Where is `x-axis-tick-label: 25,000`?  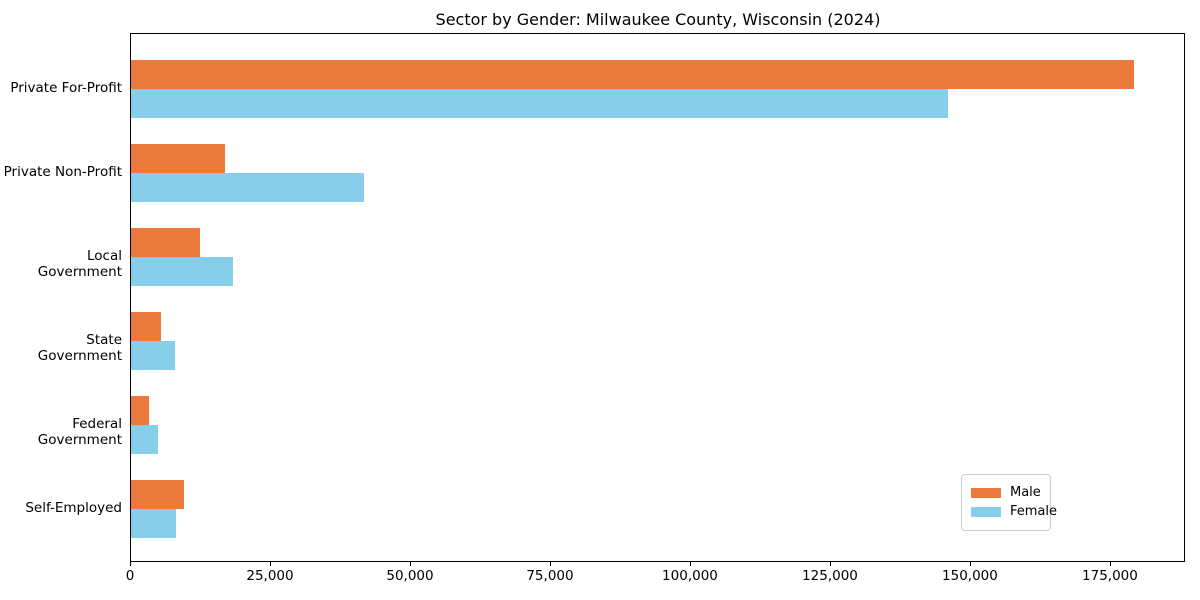
x-axis-tick-label: 25,000 is located at coordinates (270, 576).